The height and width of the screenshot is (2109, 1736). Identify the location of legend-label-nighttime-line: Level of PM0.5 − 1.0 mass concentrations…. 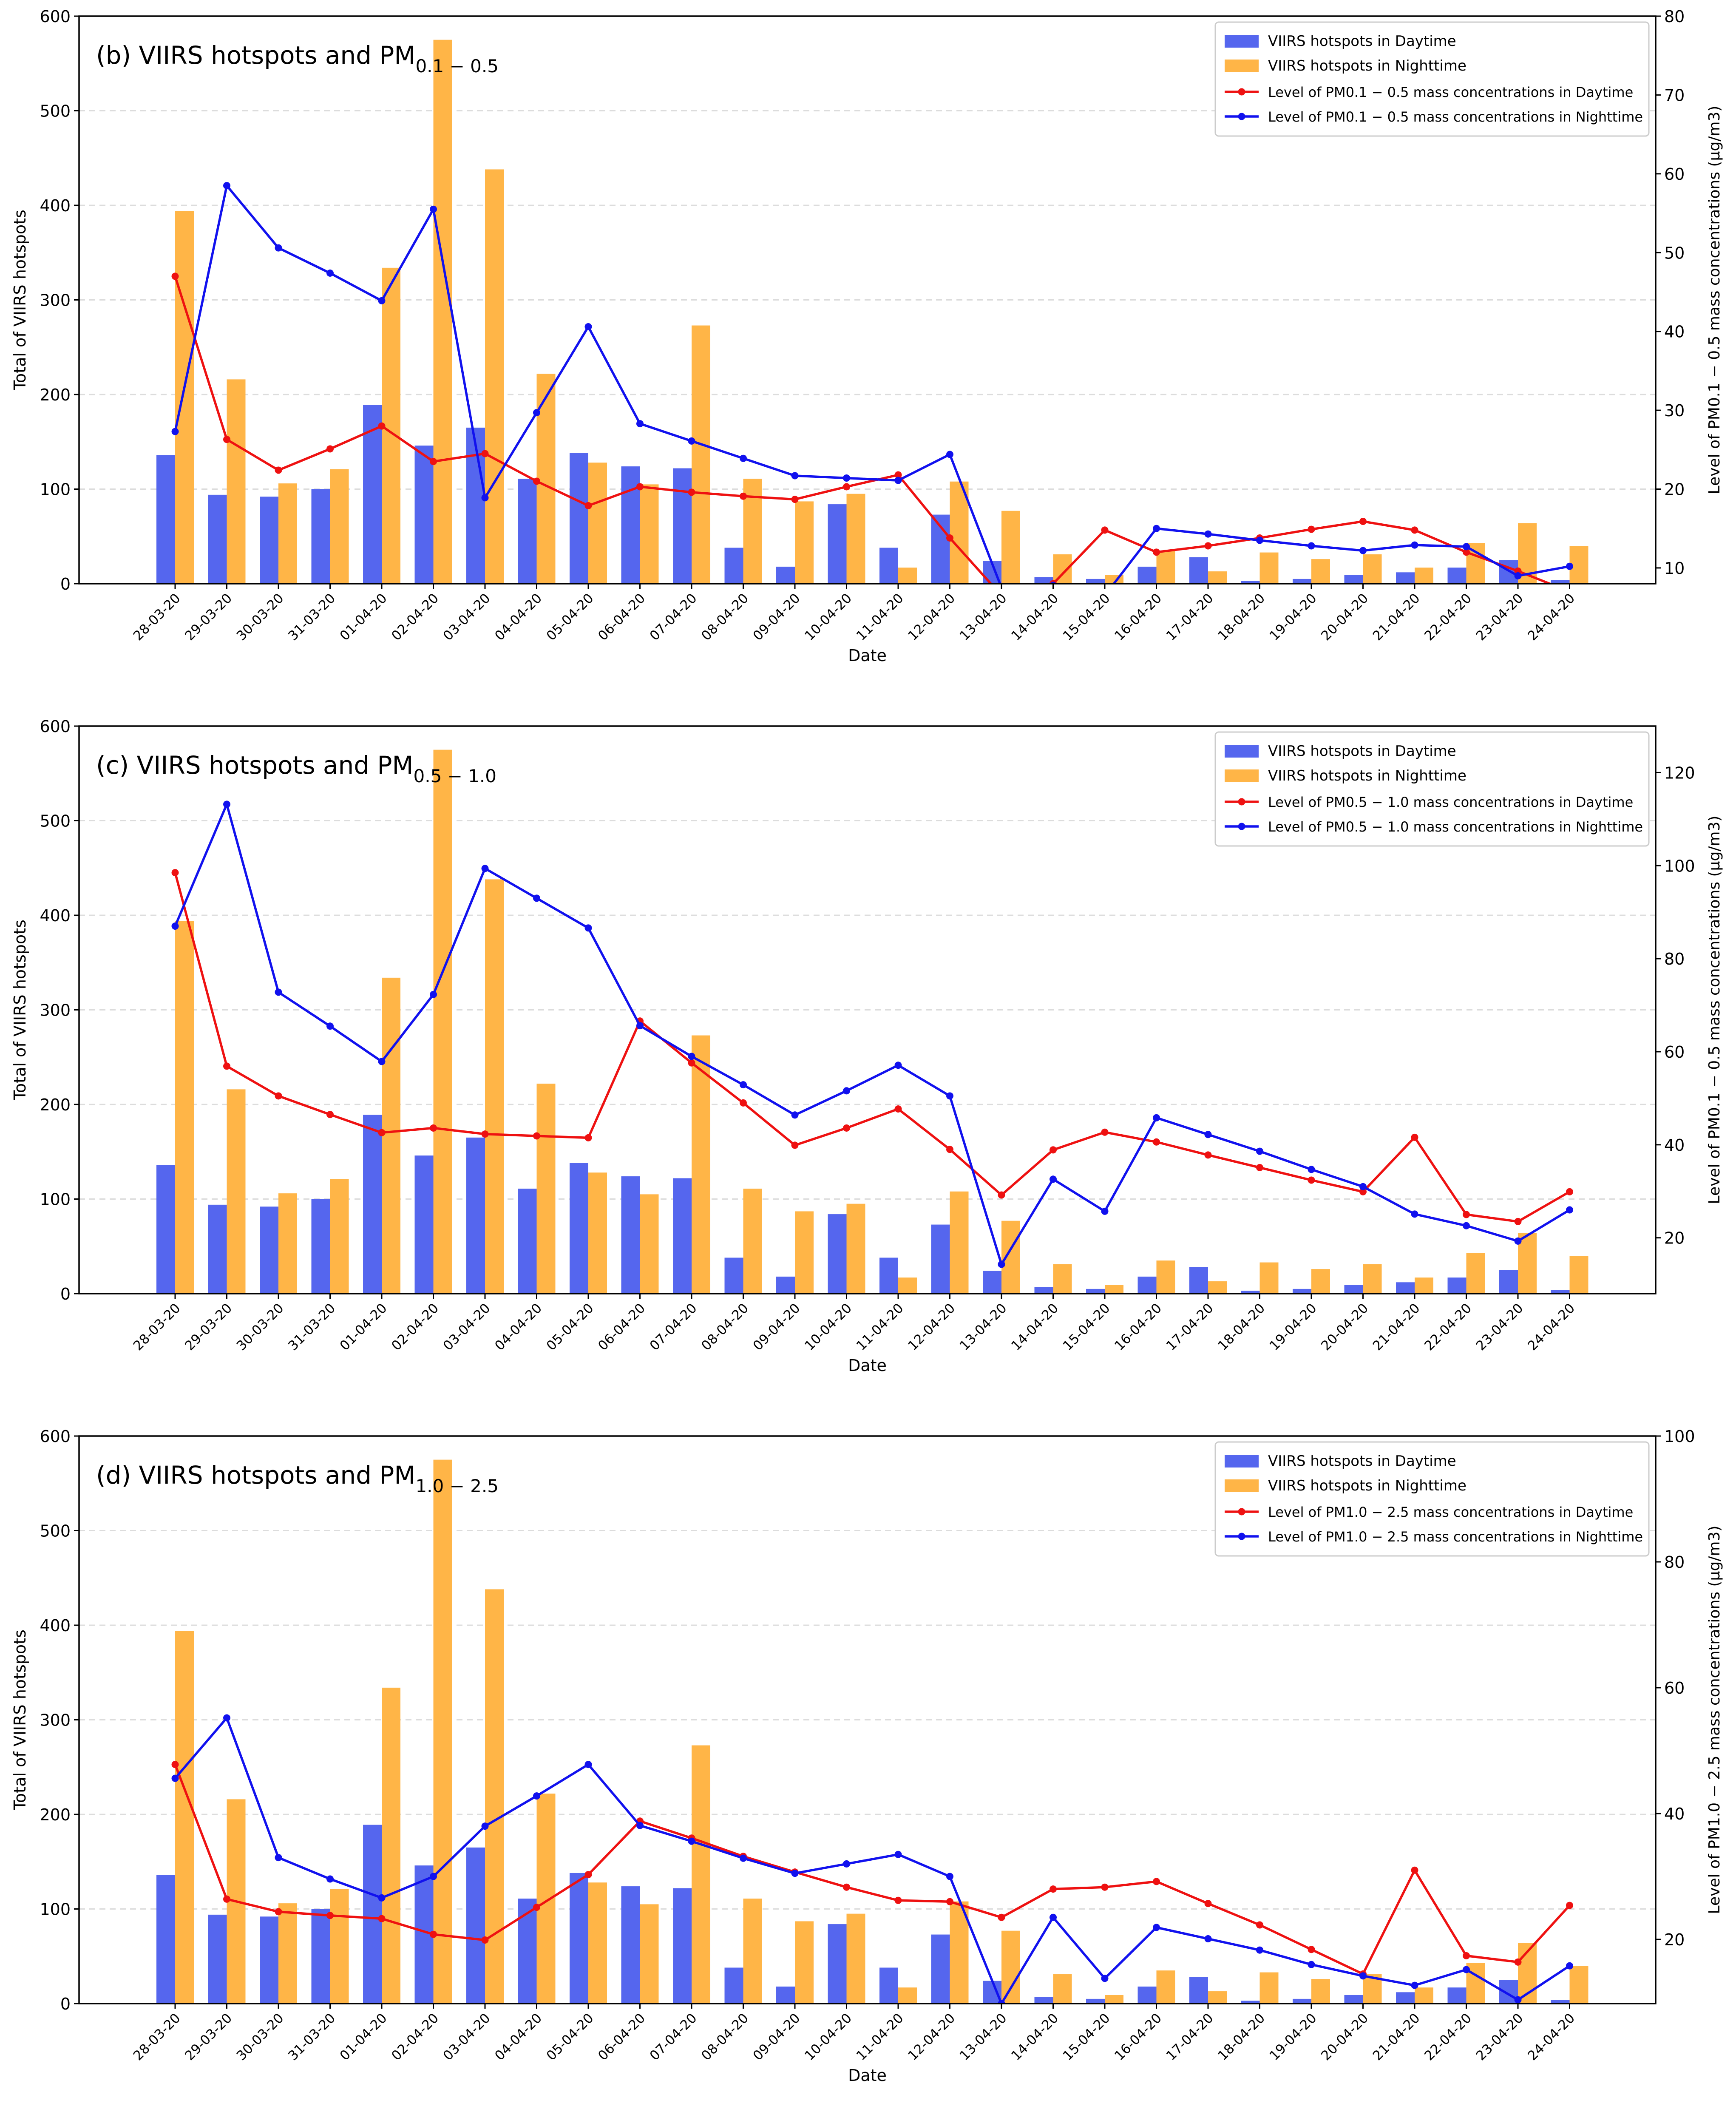
(1456, 827).